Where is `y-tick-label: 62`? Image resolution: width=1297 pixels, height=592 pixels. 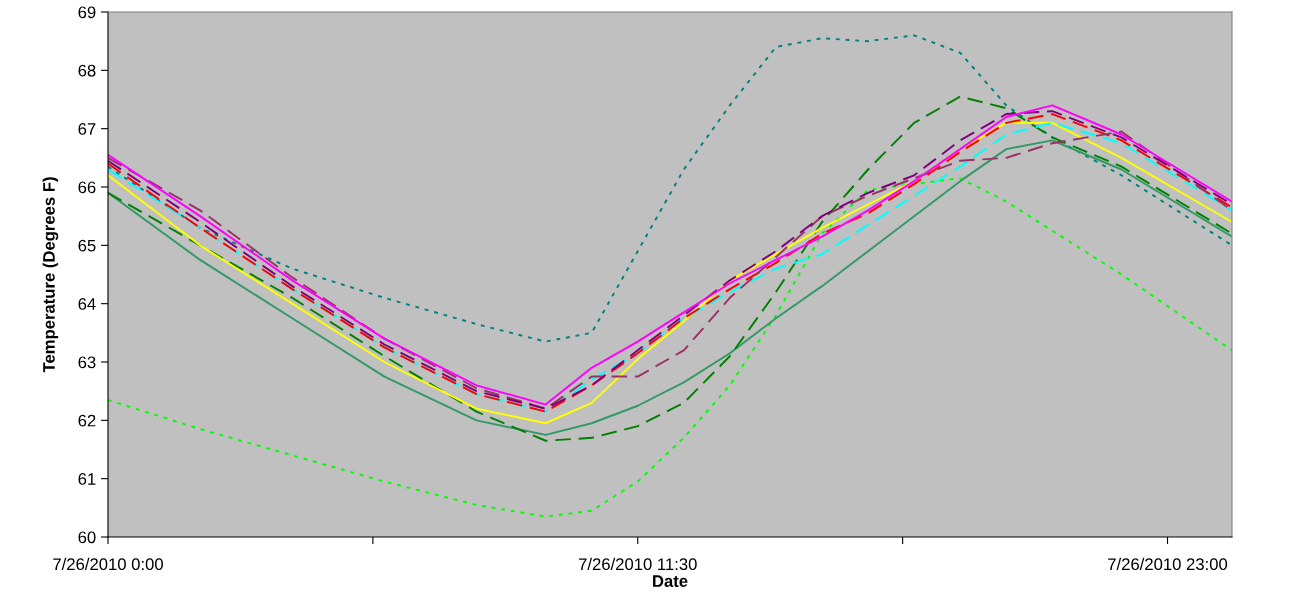
y-tick-label: 62 is located at coordinates (87, 420).